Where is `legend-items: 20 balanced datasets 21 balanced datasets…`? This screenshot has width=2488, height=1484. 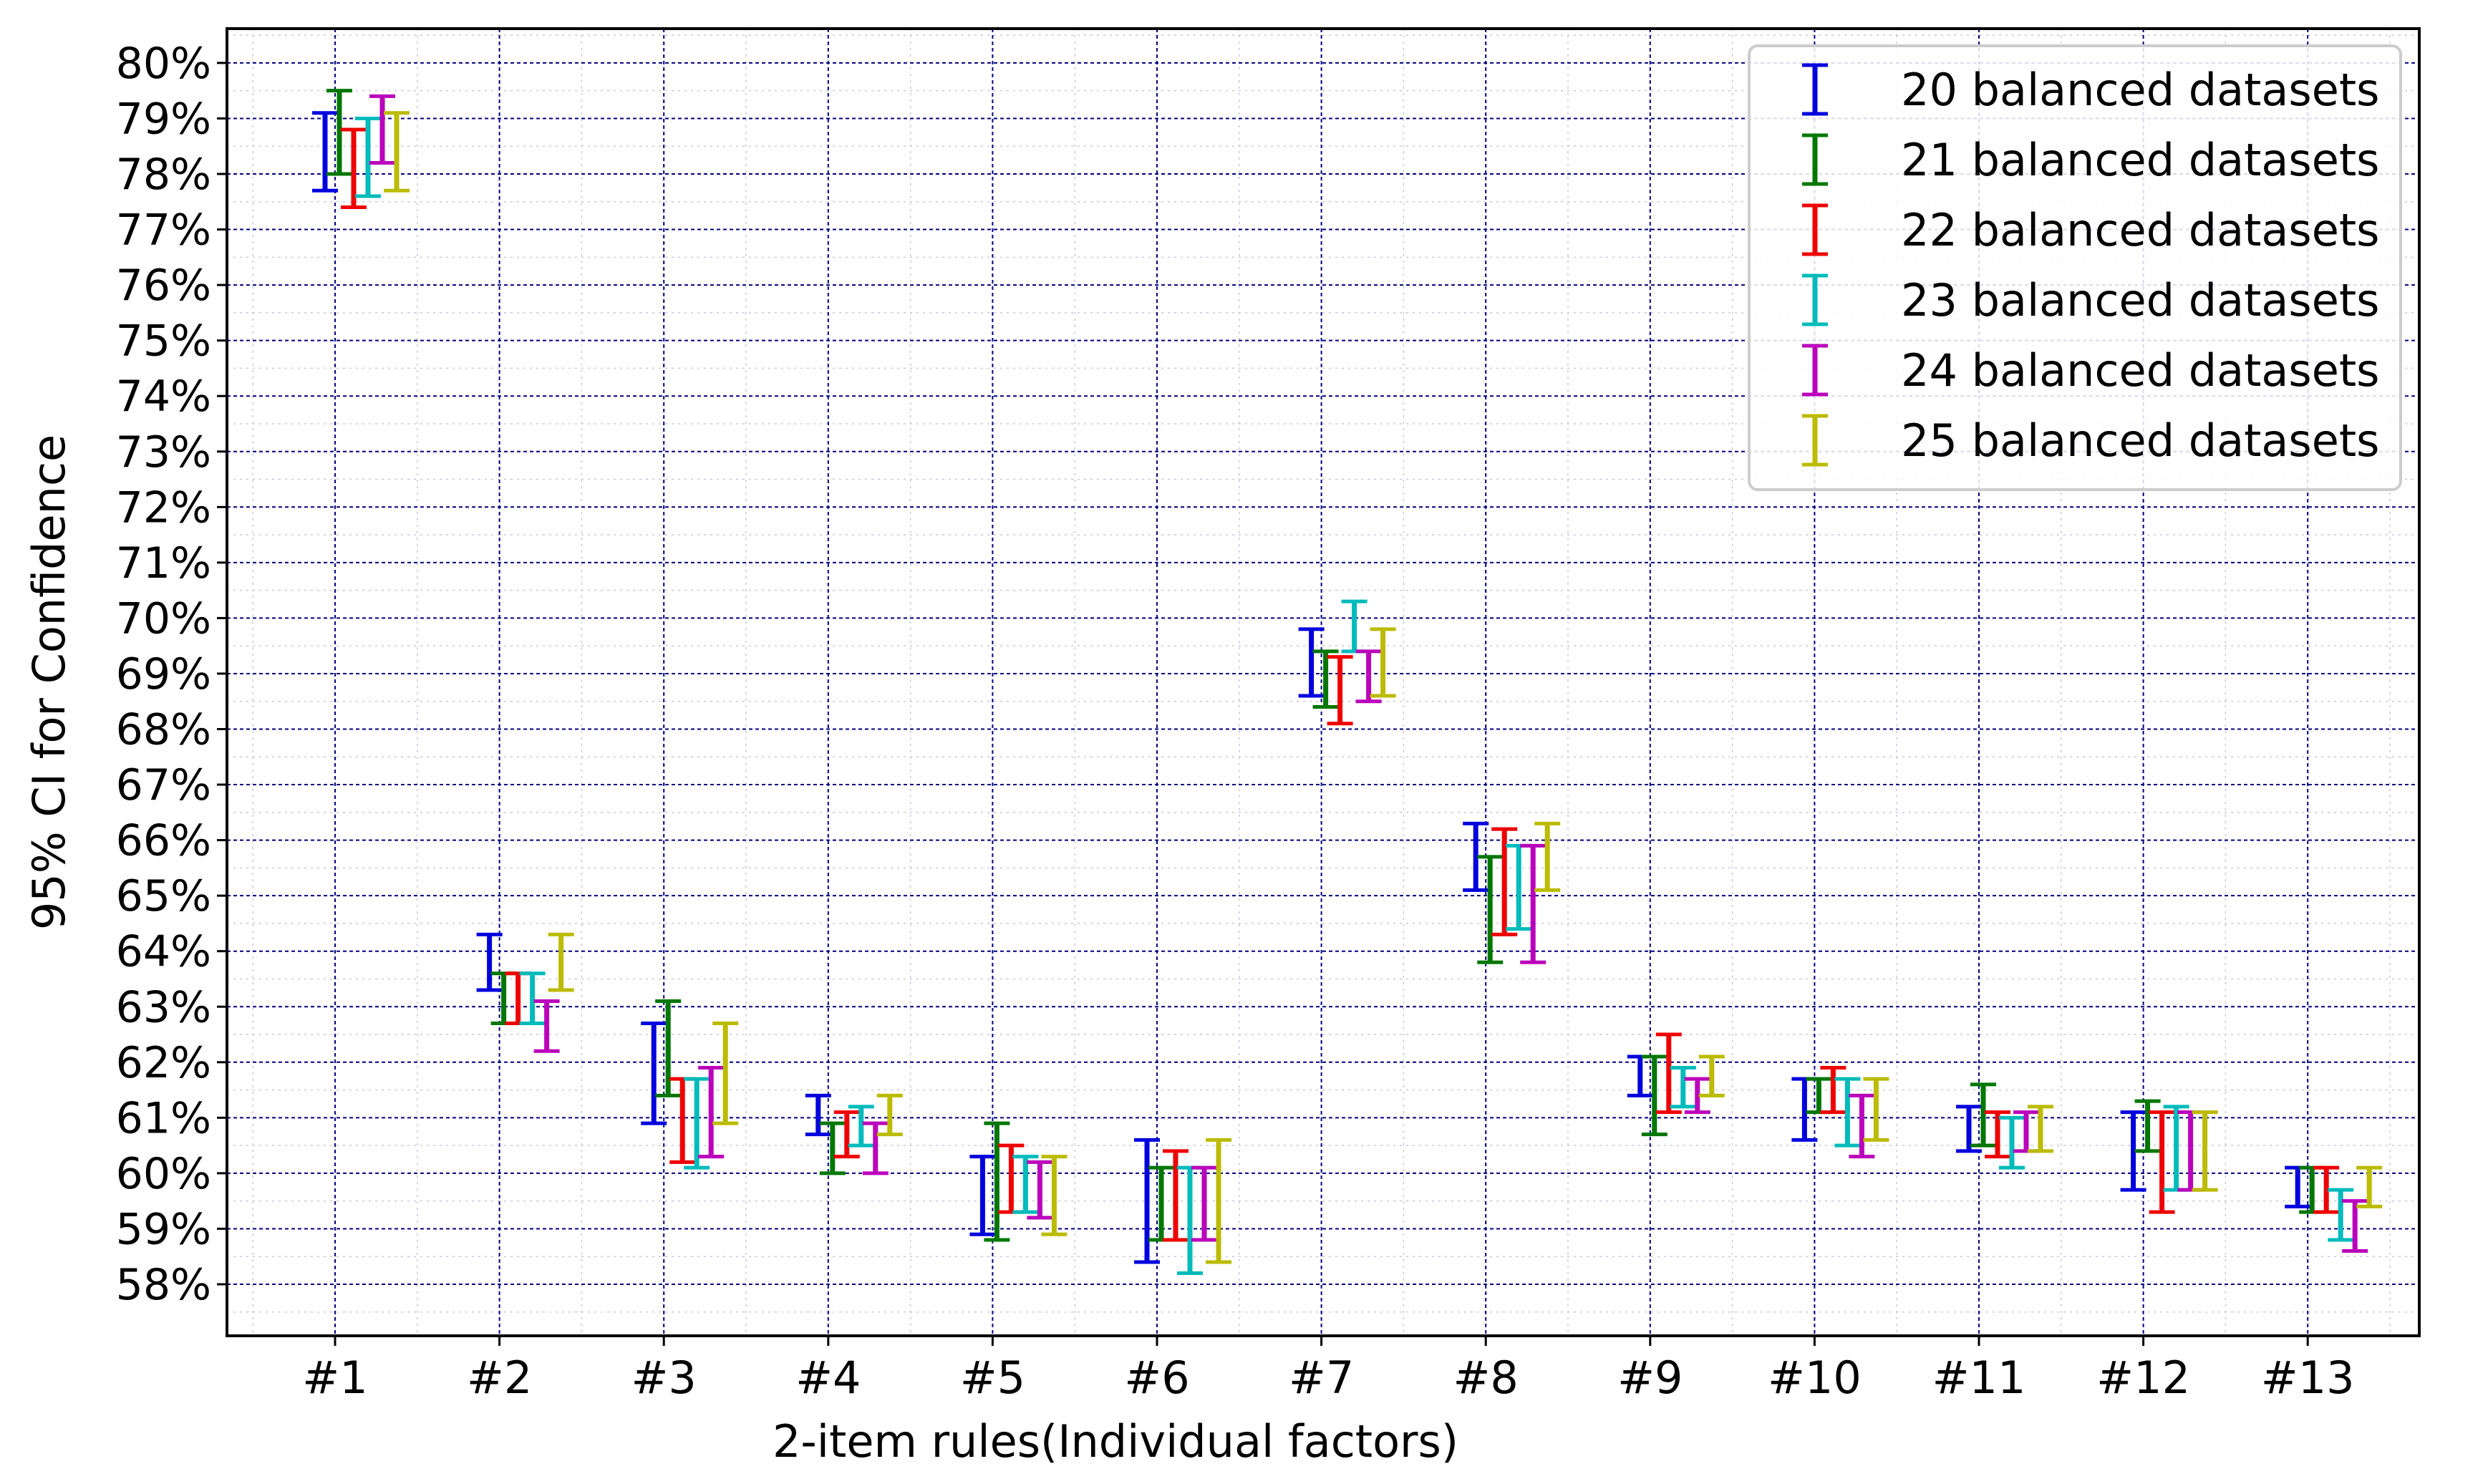 legend-items: 20 balanced datasets 21 balanced datasets… is located at coordinates (2090, 265).